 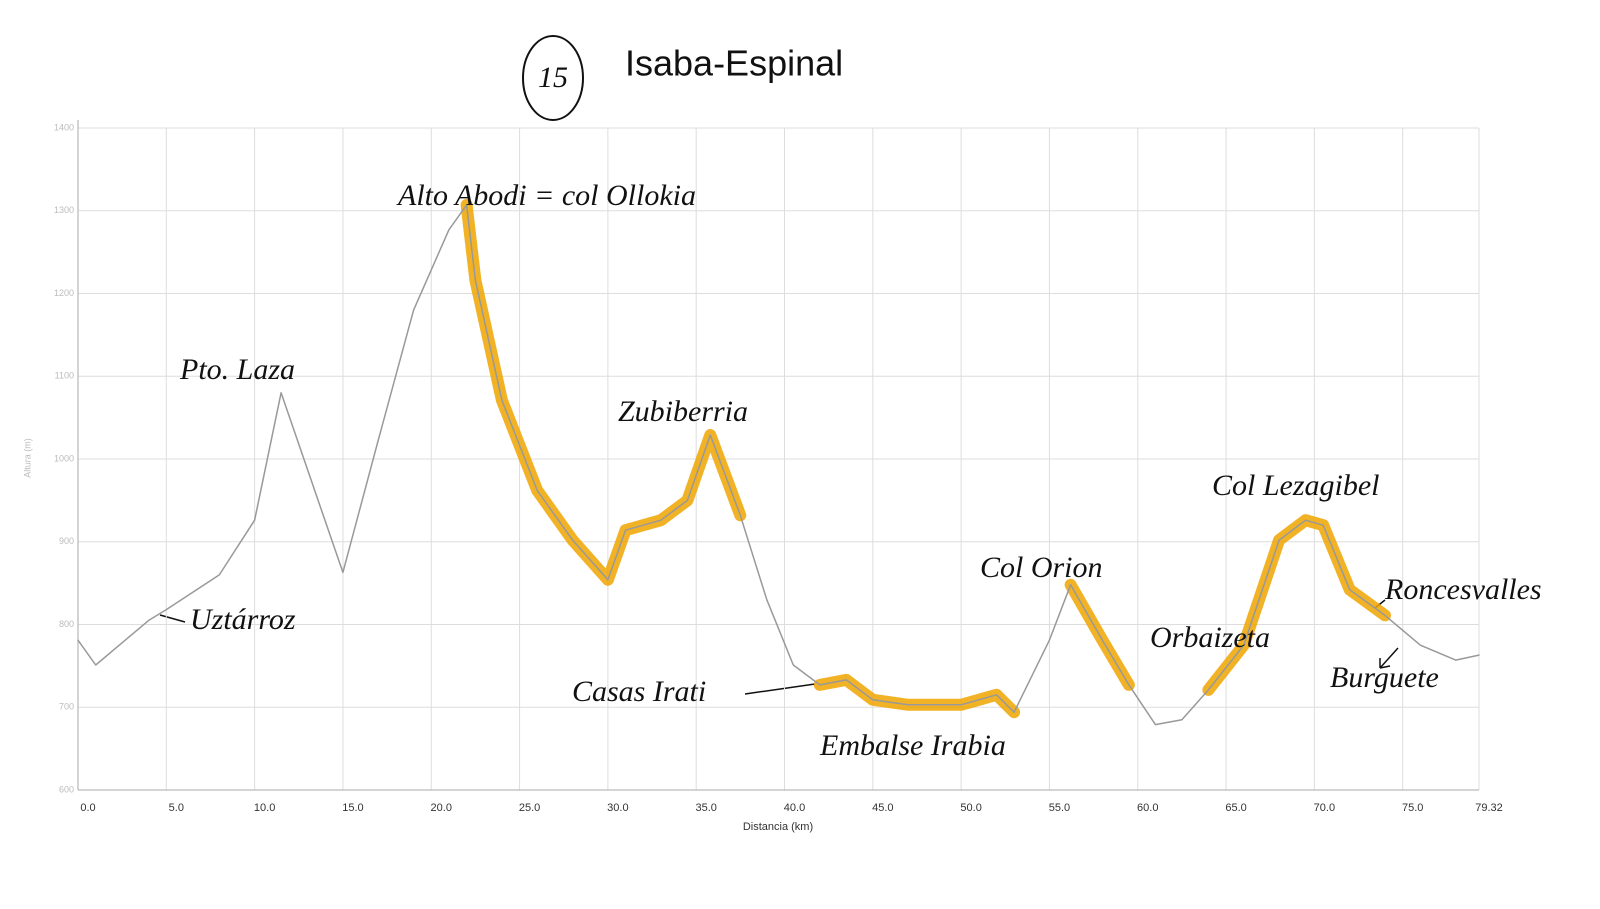 What do you see at coordinates (970, 808) in the screenshot?
I see `x-tick-label: 50.0` at bounding box center [970, 808].